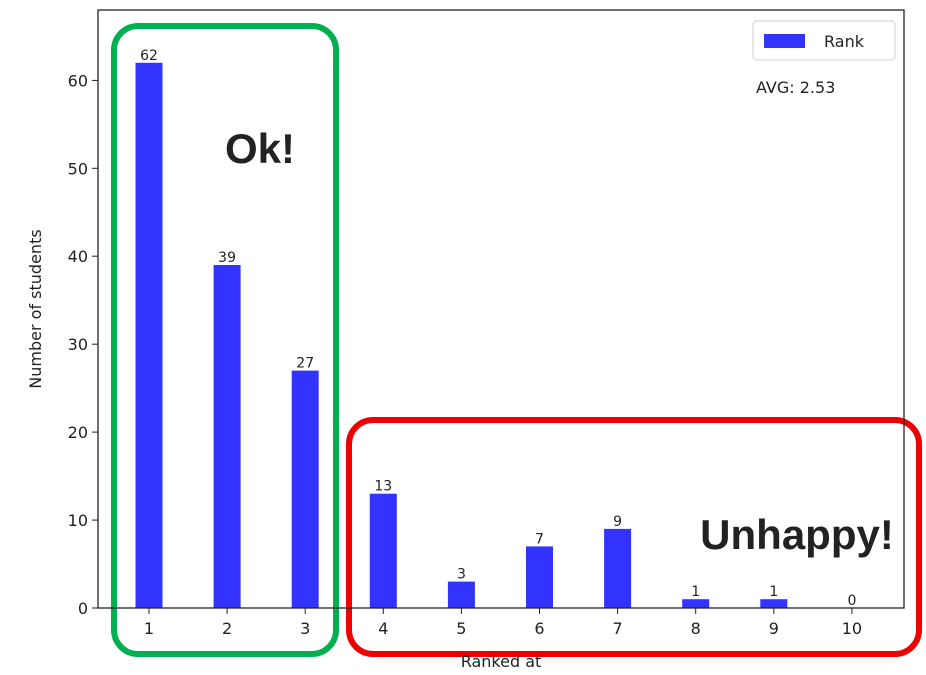  What do you see at coordinates (383, 487) in the screenshot?
I see `bar-value-label: 13` at bounding box center [383, 487].